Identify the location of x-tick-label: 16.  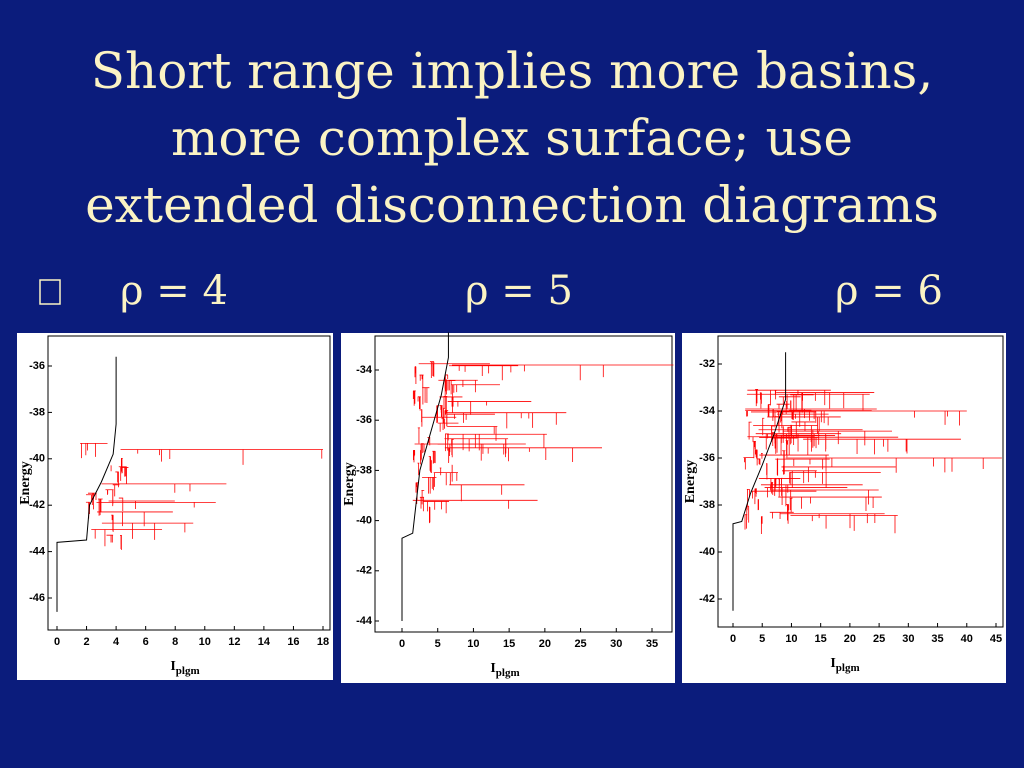
(293, 642).